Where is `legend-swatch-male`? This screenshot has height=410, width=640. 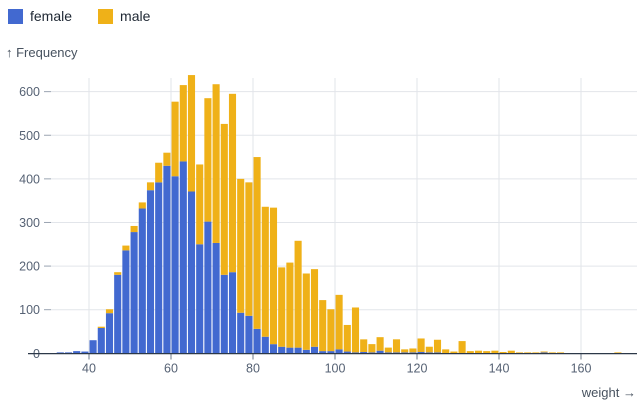
legend-swatch-male is located at coordinates (106, 16).